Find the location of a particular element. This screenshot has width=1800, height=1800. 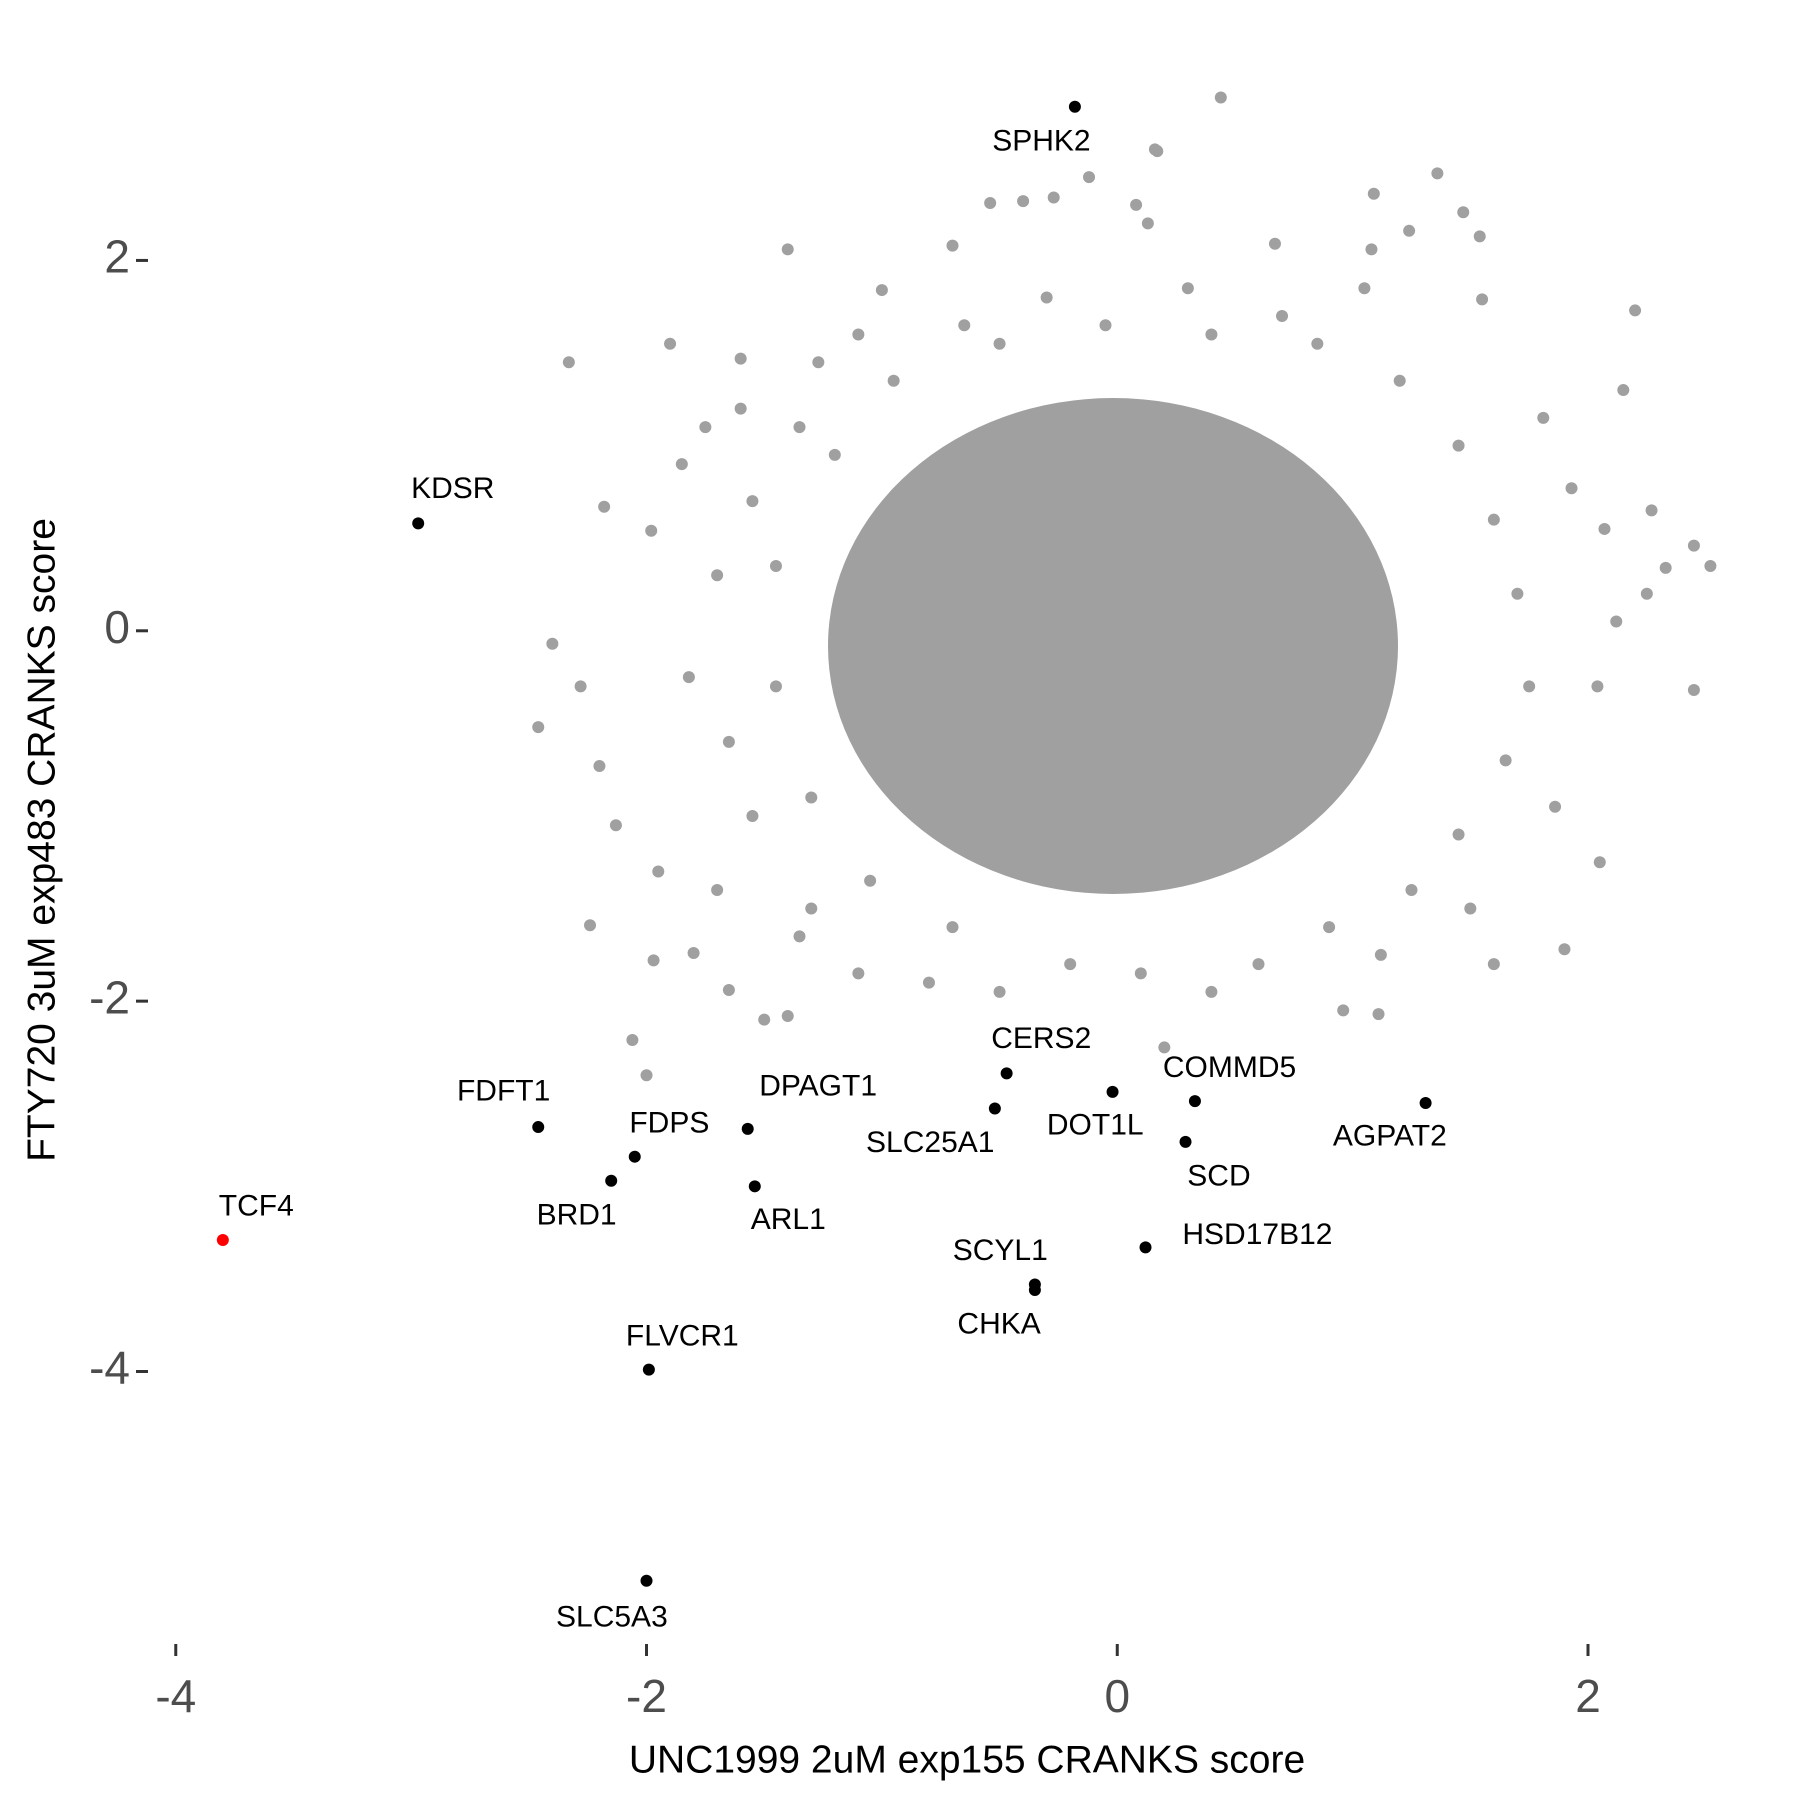

y-tick-label: 2 is located at coordinates (117, 257).